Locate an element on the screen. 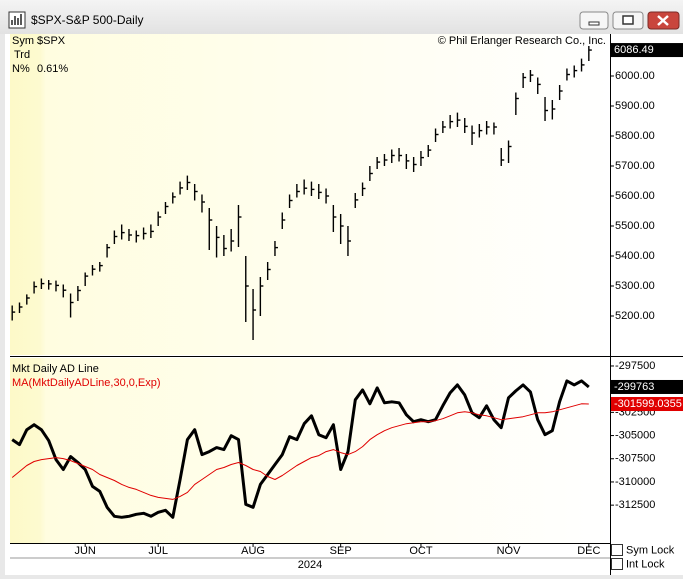  last-value-label: -301599.0355 is located at coordinates (648, 404).